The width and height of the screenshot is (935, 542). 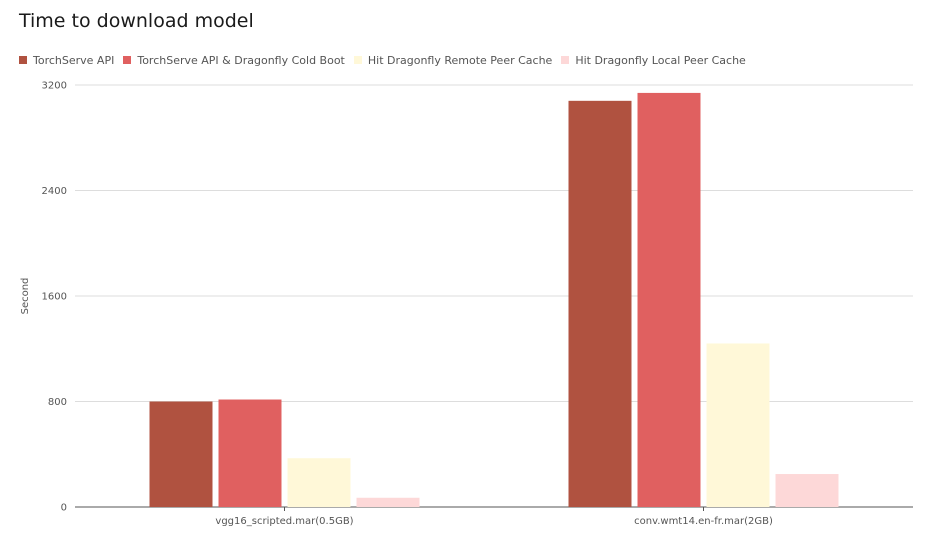 What do you see at coordinates (136, 21) in the screenshot?
I see `chart-title: Time to download model` at bounding box center [136, 21].